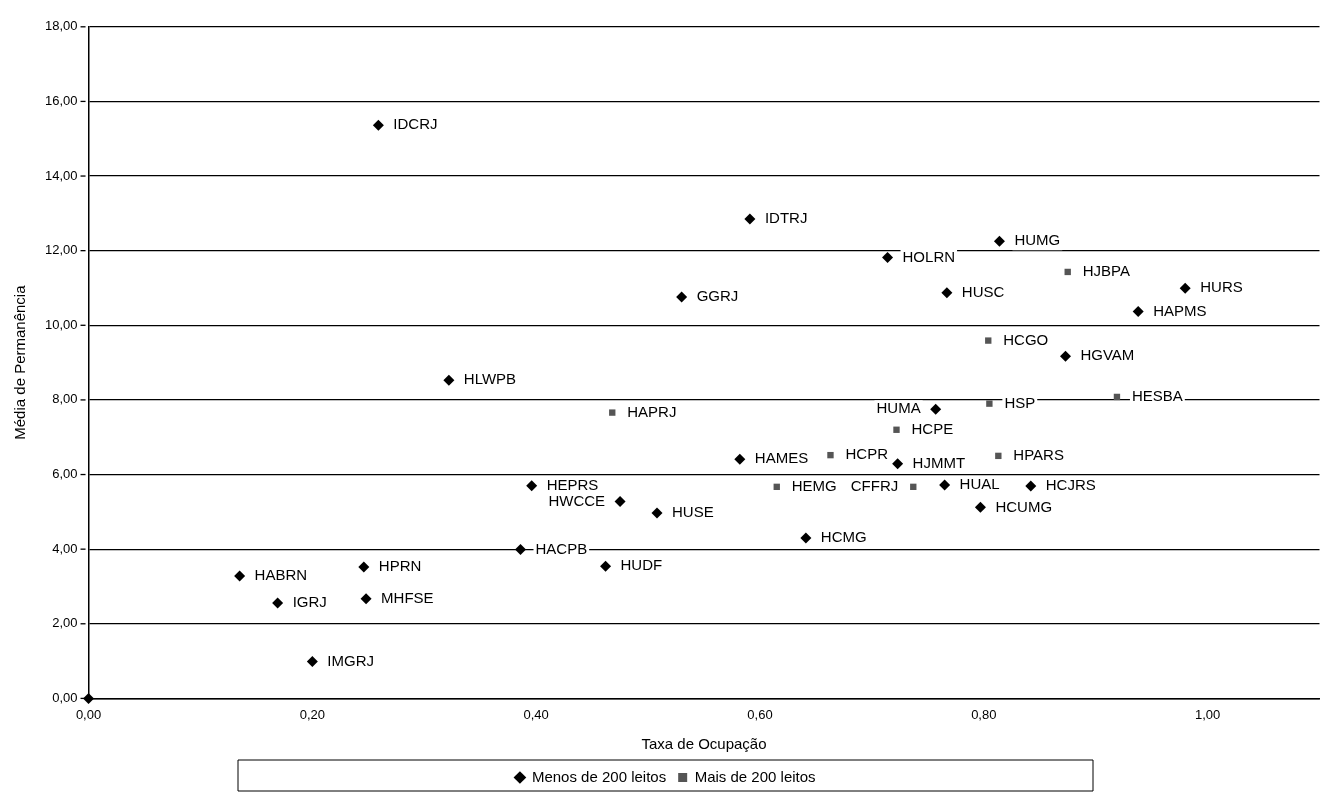 This screenshot has height=803, width=1333. I want to click on annotation: HLWPB, so click(490, 379).